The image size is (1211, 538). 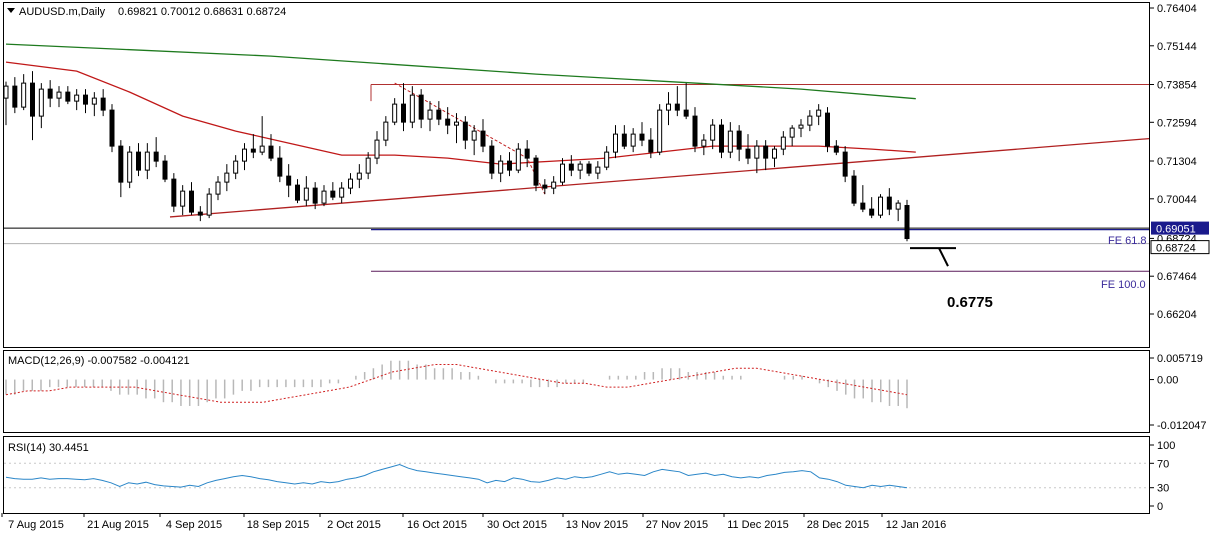 What do you see at coordinates (943, 257) in the screenshot?
I see `target-pointer` at bounding box center [943, 257].